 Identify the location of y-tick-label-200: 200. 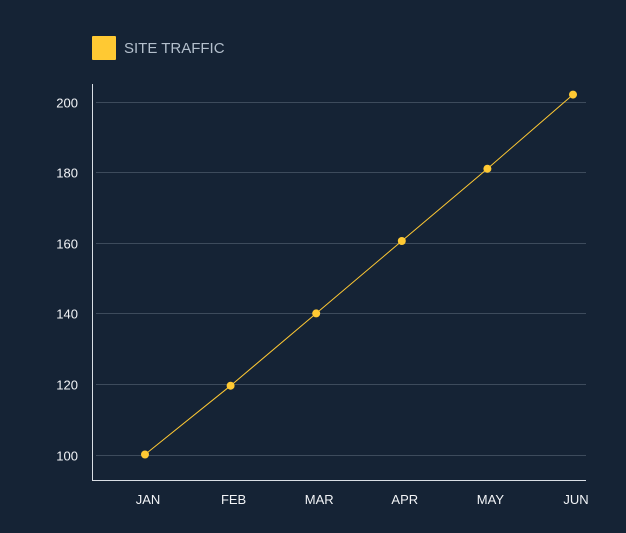
(67, 103).